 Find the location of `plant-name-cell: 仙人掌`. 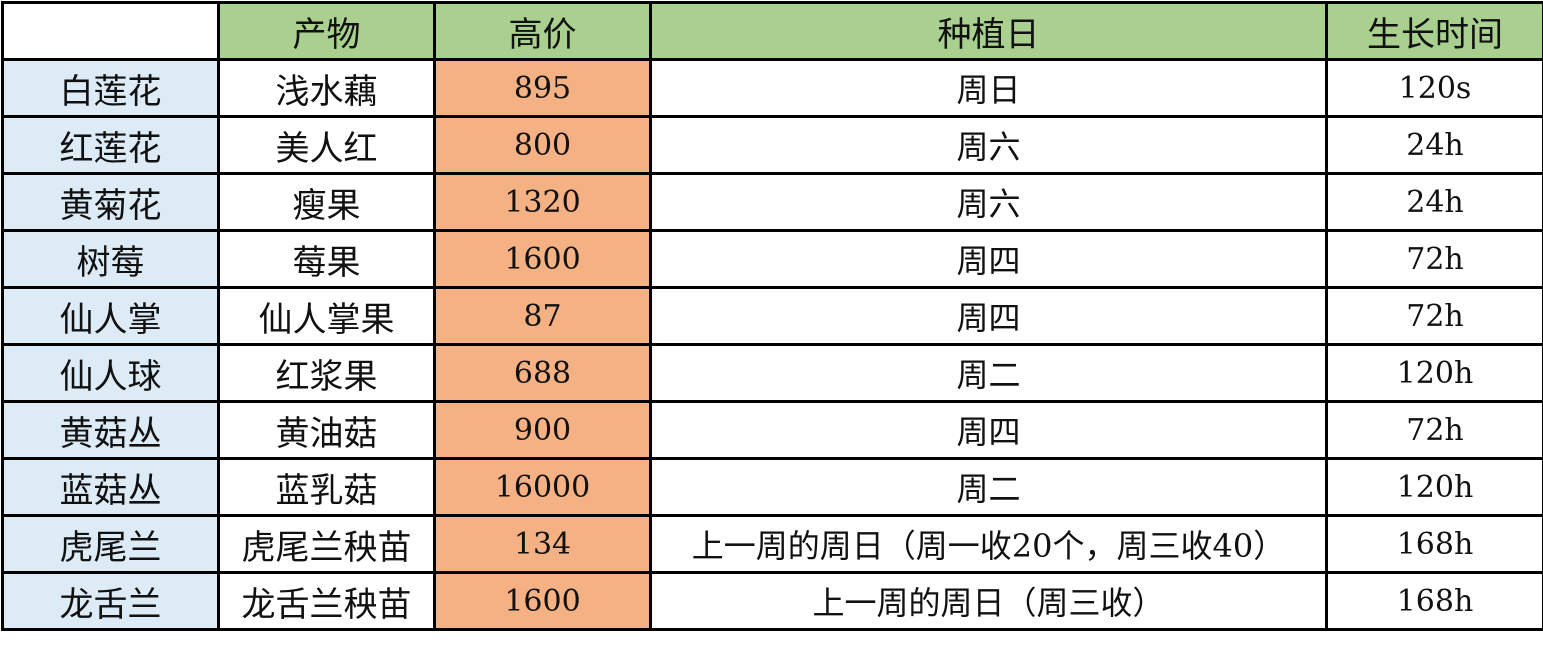

plant-name-cell: 仙人掌 is located at coordinates (111, 316).